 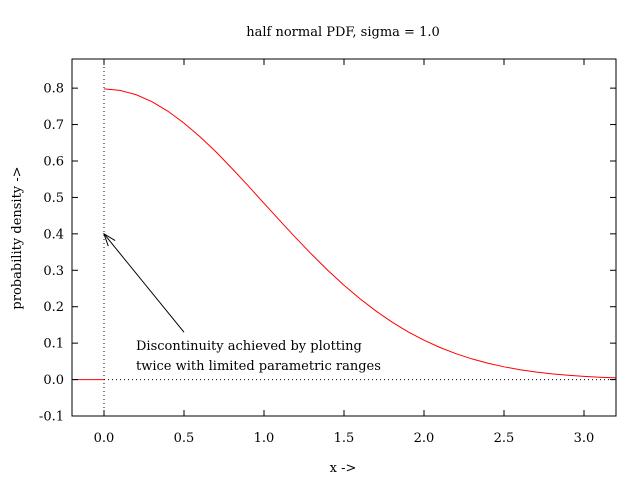 What do you see at coordinates (51, 417) in the screenshot?
I see `y-tick-label: -0.1` at bounding box center [51, 417].